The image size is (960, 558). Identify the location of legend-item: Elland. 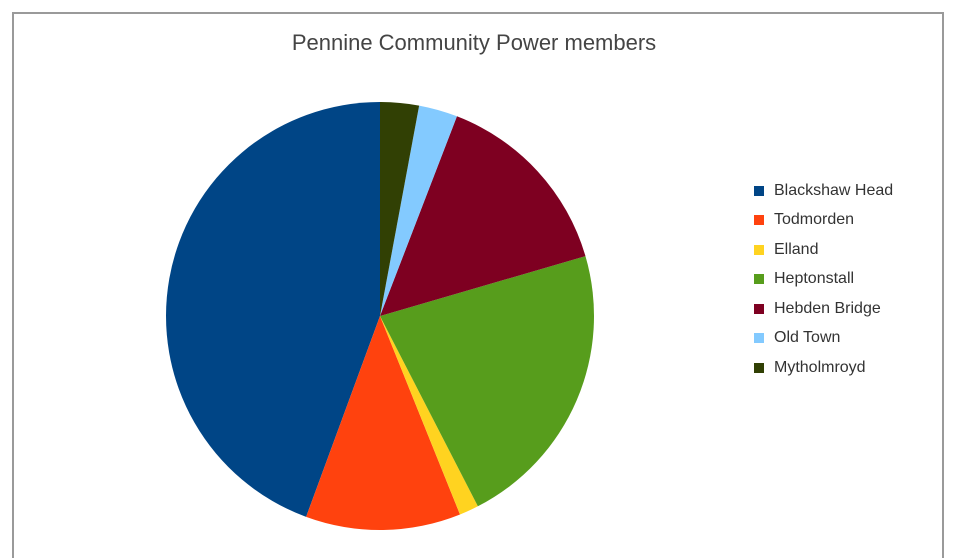
(823, 250).